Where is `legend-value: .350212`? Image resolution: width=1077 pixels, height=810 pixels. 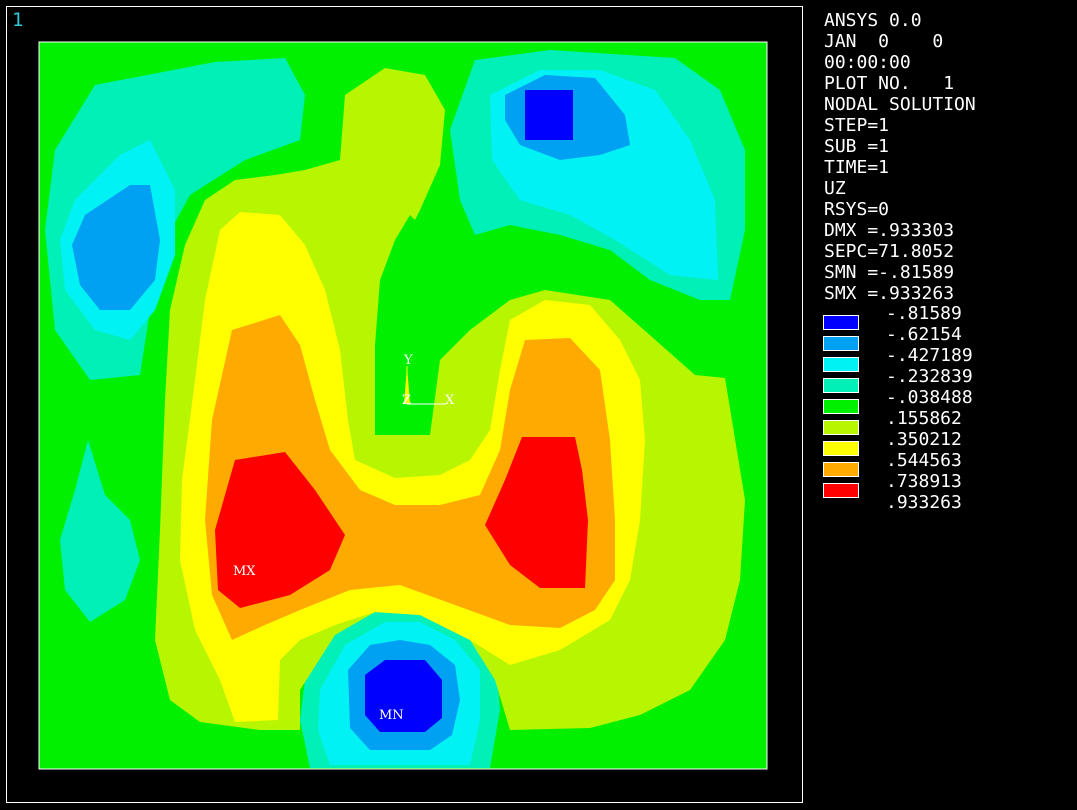 legend-value: .350212 is located at coordinates (924, 439).